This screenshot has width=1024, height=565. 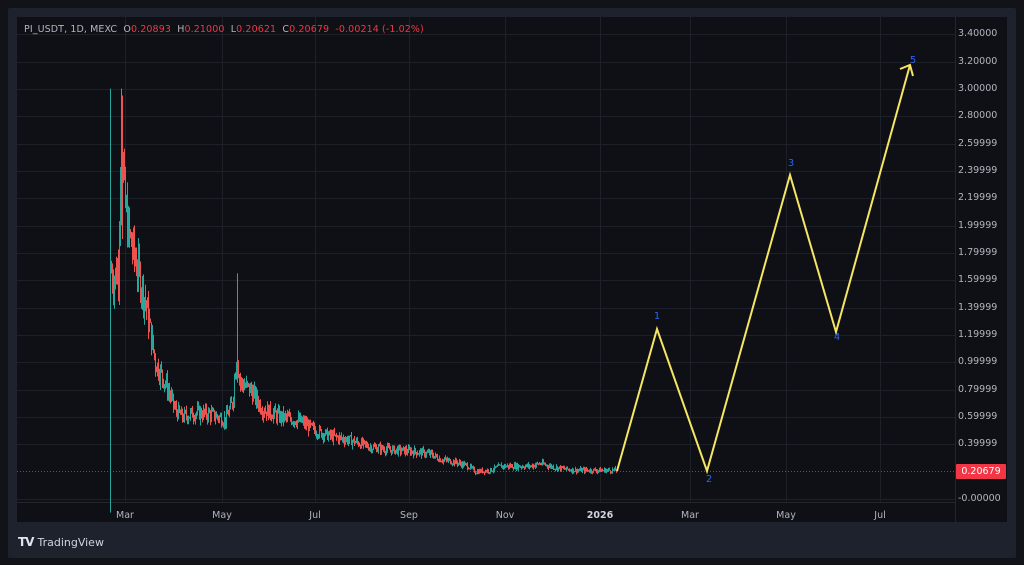 I want to click on change-value: -0.00214 (-1.02%), so click(x=379, y=29).